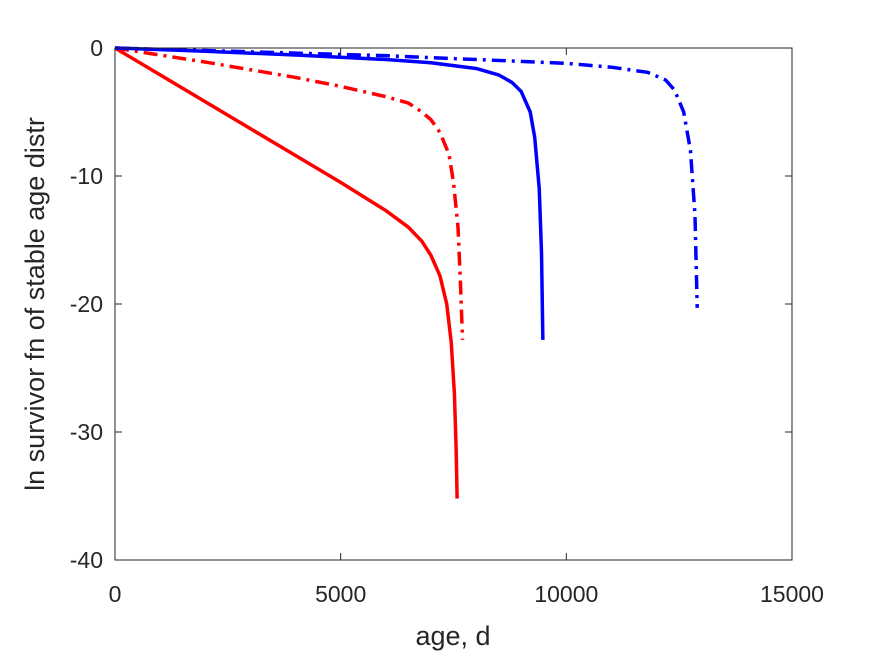 This screenshot has width=875, height=656. What do you see at coordinates (86, 304) in the screenshot?
I see `y-tick-label: -20` at bounding box center [86, 304].